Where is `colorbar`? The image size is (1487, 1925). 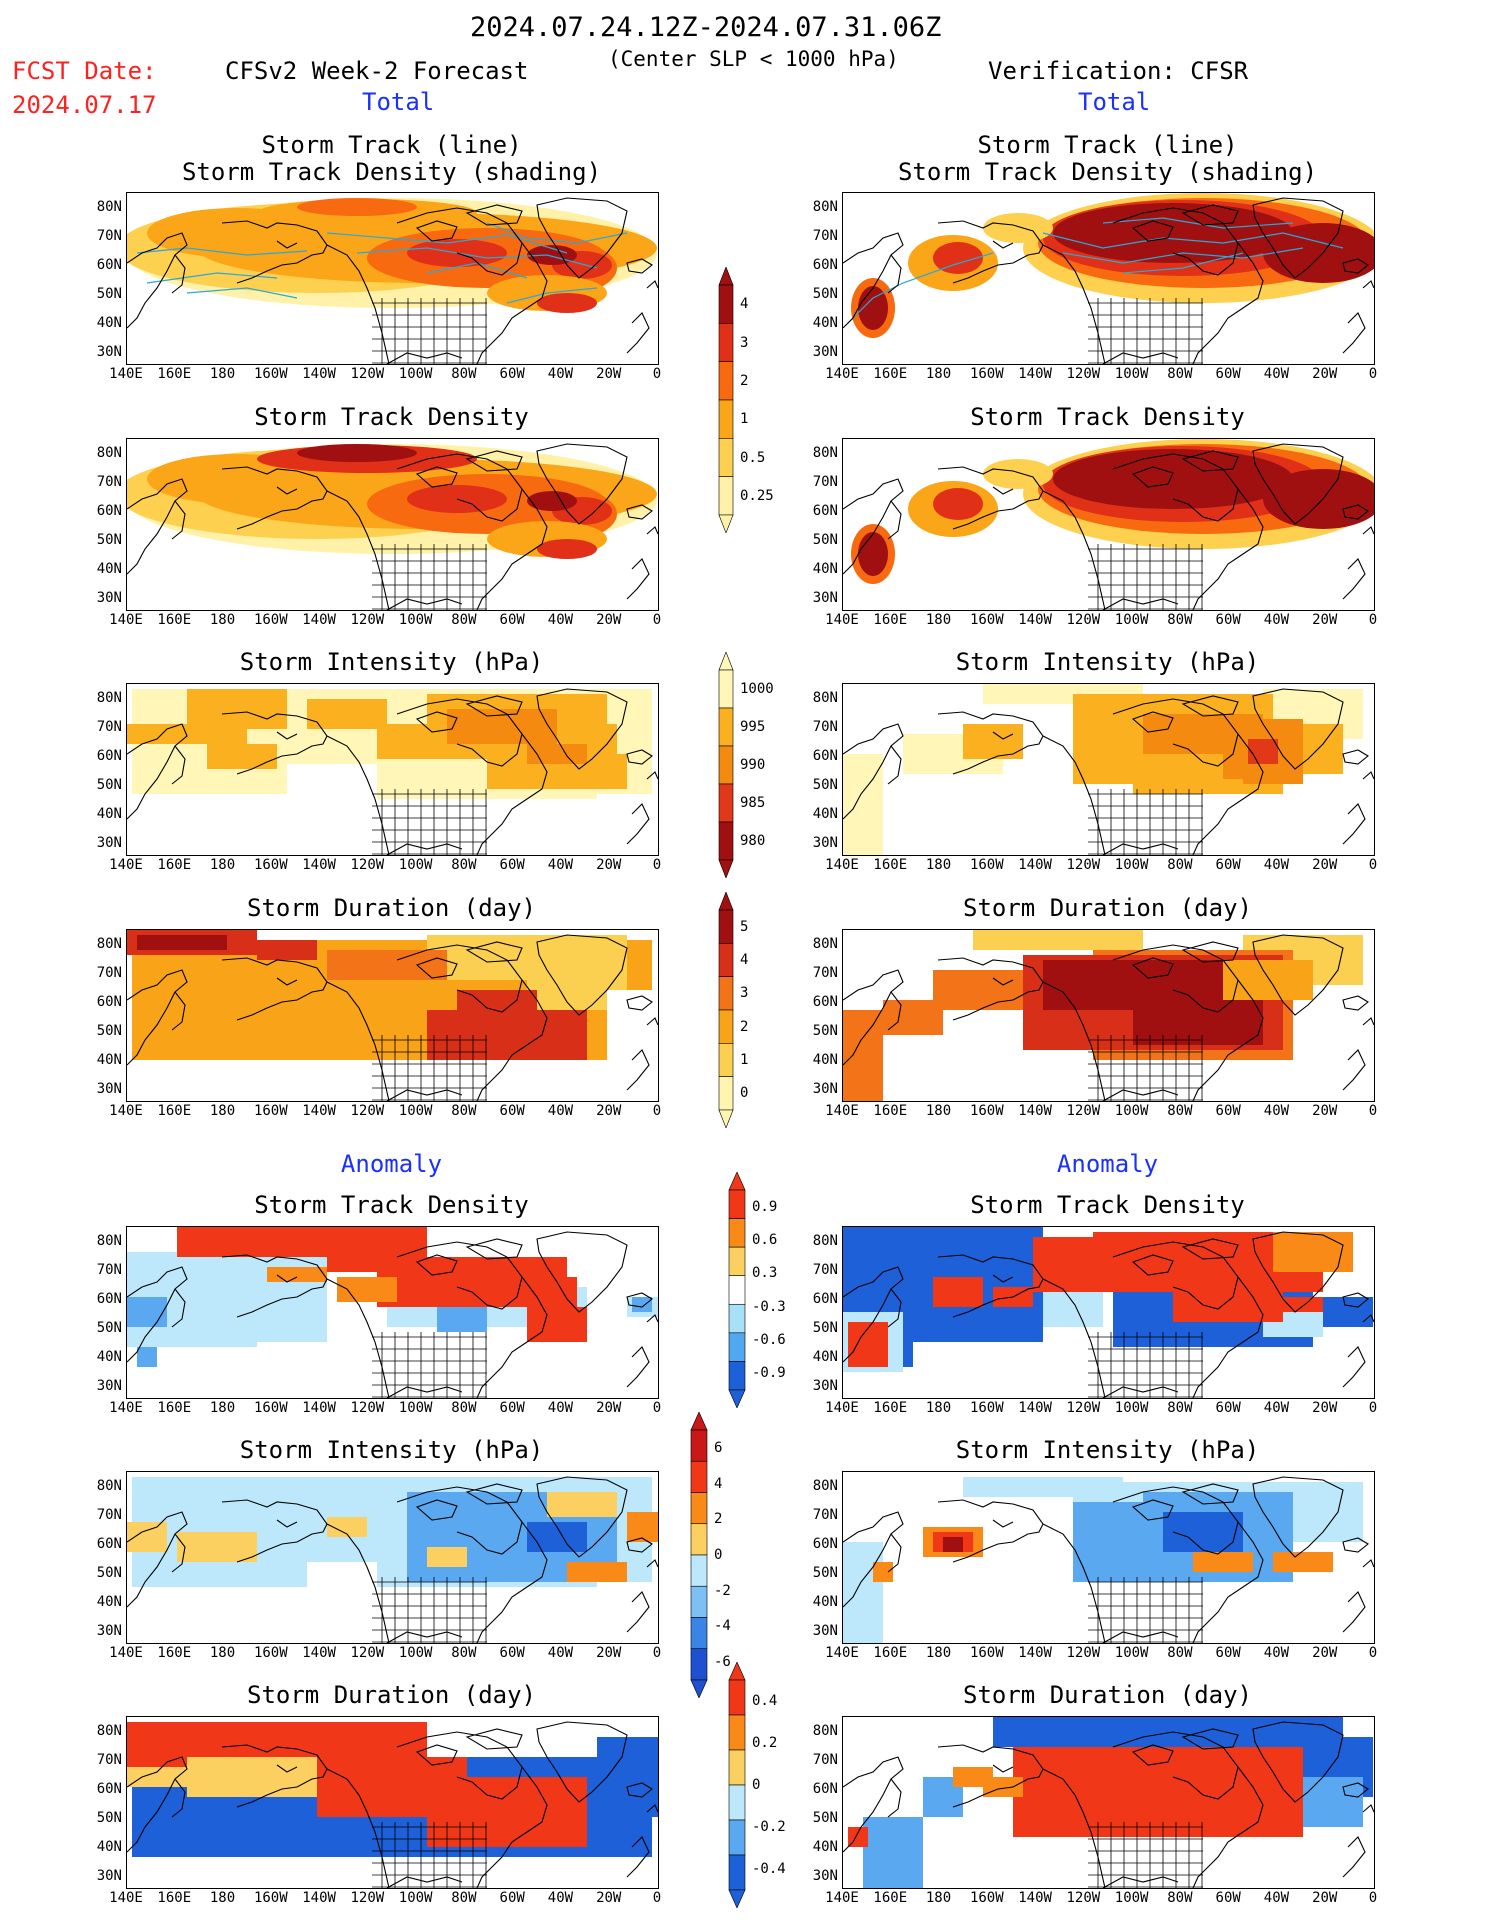 colorbar is located at coordinates (726, 765).